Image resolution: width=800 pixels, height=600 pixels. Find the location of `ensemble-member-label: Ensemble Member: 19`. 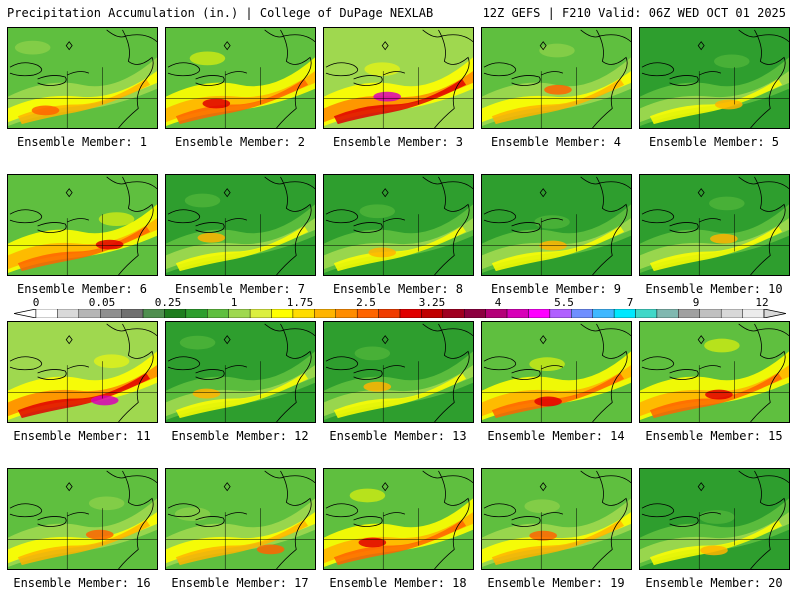

ensemble-member-label: Ensemble Member: 19 is located at coordinates (556, 583).